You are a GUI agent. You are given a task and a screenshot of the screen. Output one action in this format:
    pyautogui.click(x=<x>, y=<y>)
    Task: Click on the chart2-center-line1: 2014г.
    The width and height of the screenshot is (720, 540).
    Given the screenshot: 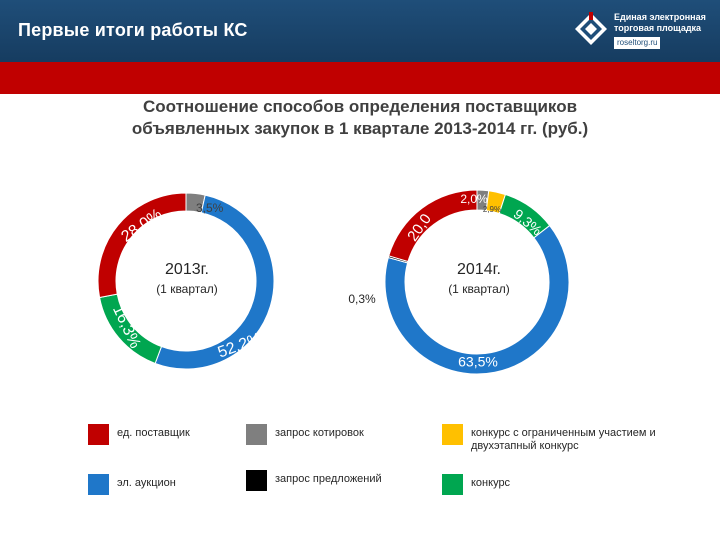 What is the action you would take?
    pyautogui.click(x=479, y=269)
    